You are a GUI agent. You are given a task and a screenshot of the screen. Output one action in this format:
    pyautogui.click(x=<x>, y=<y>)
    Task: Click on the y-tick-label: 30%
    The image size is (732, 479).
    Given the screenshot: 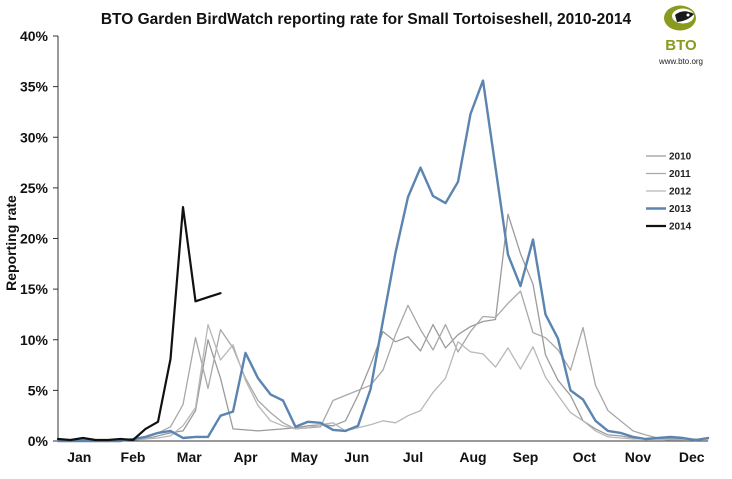 What is the action you would take?
    pyautogui.click(x=34, y=137)
    